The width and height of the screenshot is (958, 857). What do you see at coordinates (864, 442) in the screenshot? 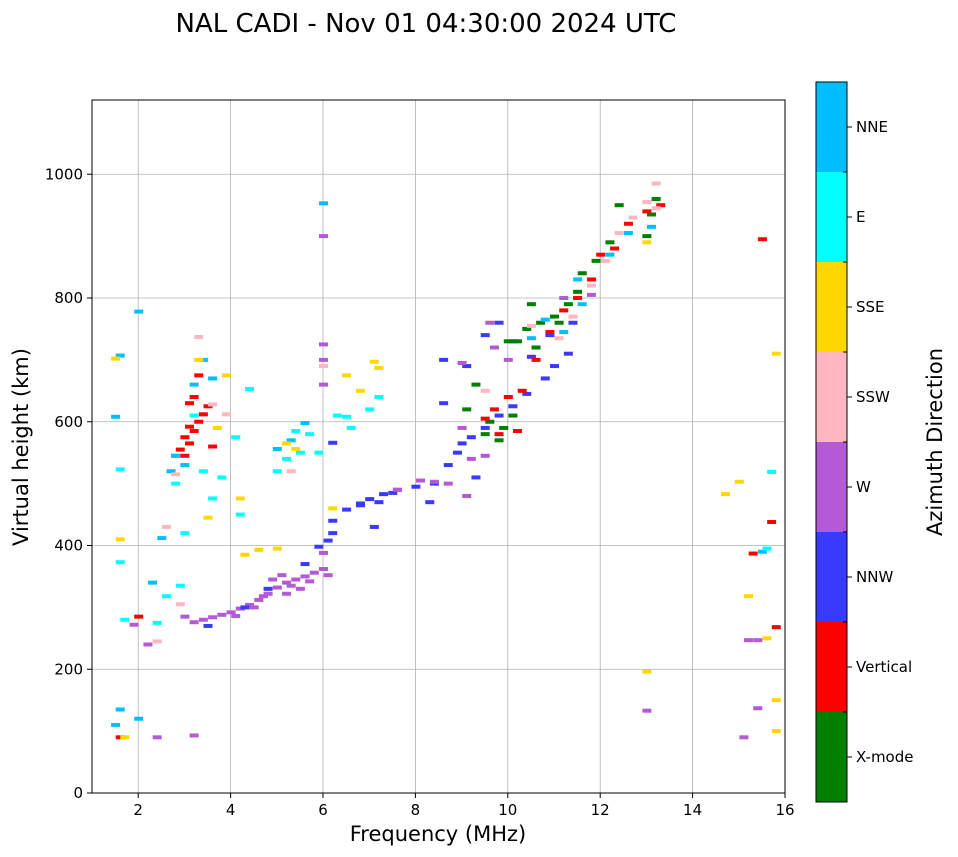
I see `colorbar: X-mode Vertical NNW W SSW SSE E NNE` at bounding box center [864, 442].